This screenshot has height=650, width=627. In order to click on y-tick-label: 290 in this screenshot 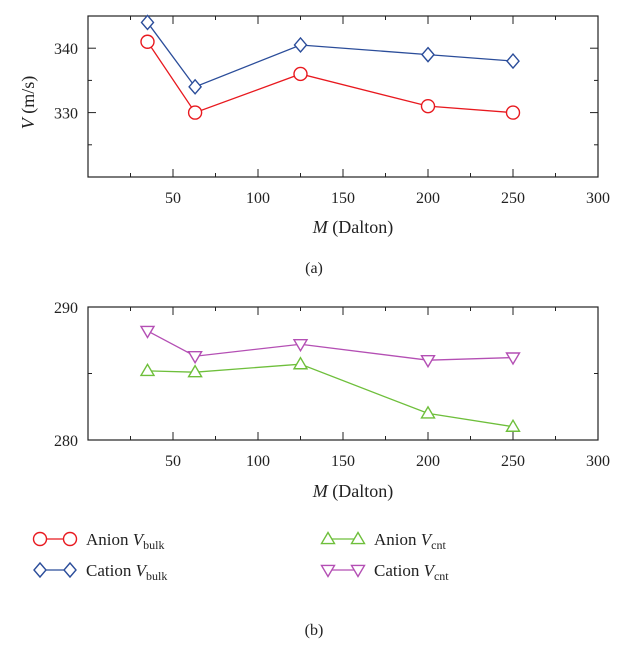, I will do `click(66, 308)`.